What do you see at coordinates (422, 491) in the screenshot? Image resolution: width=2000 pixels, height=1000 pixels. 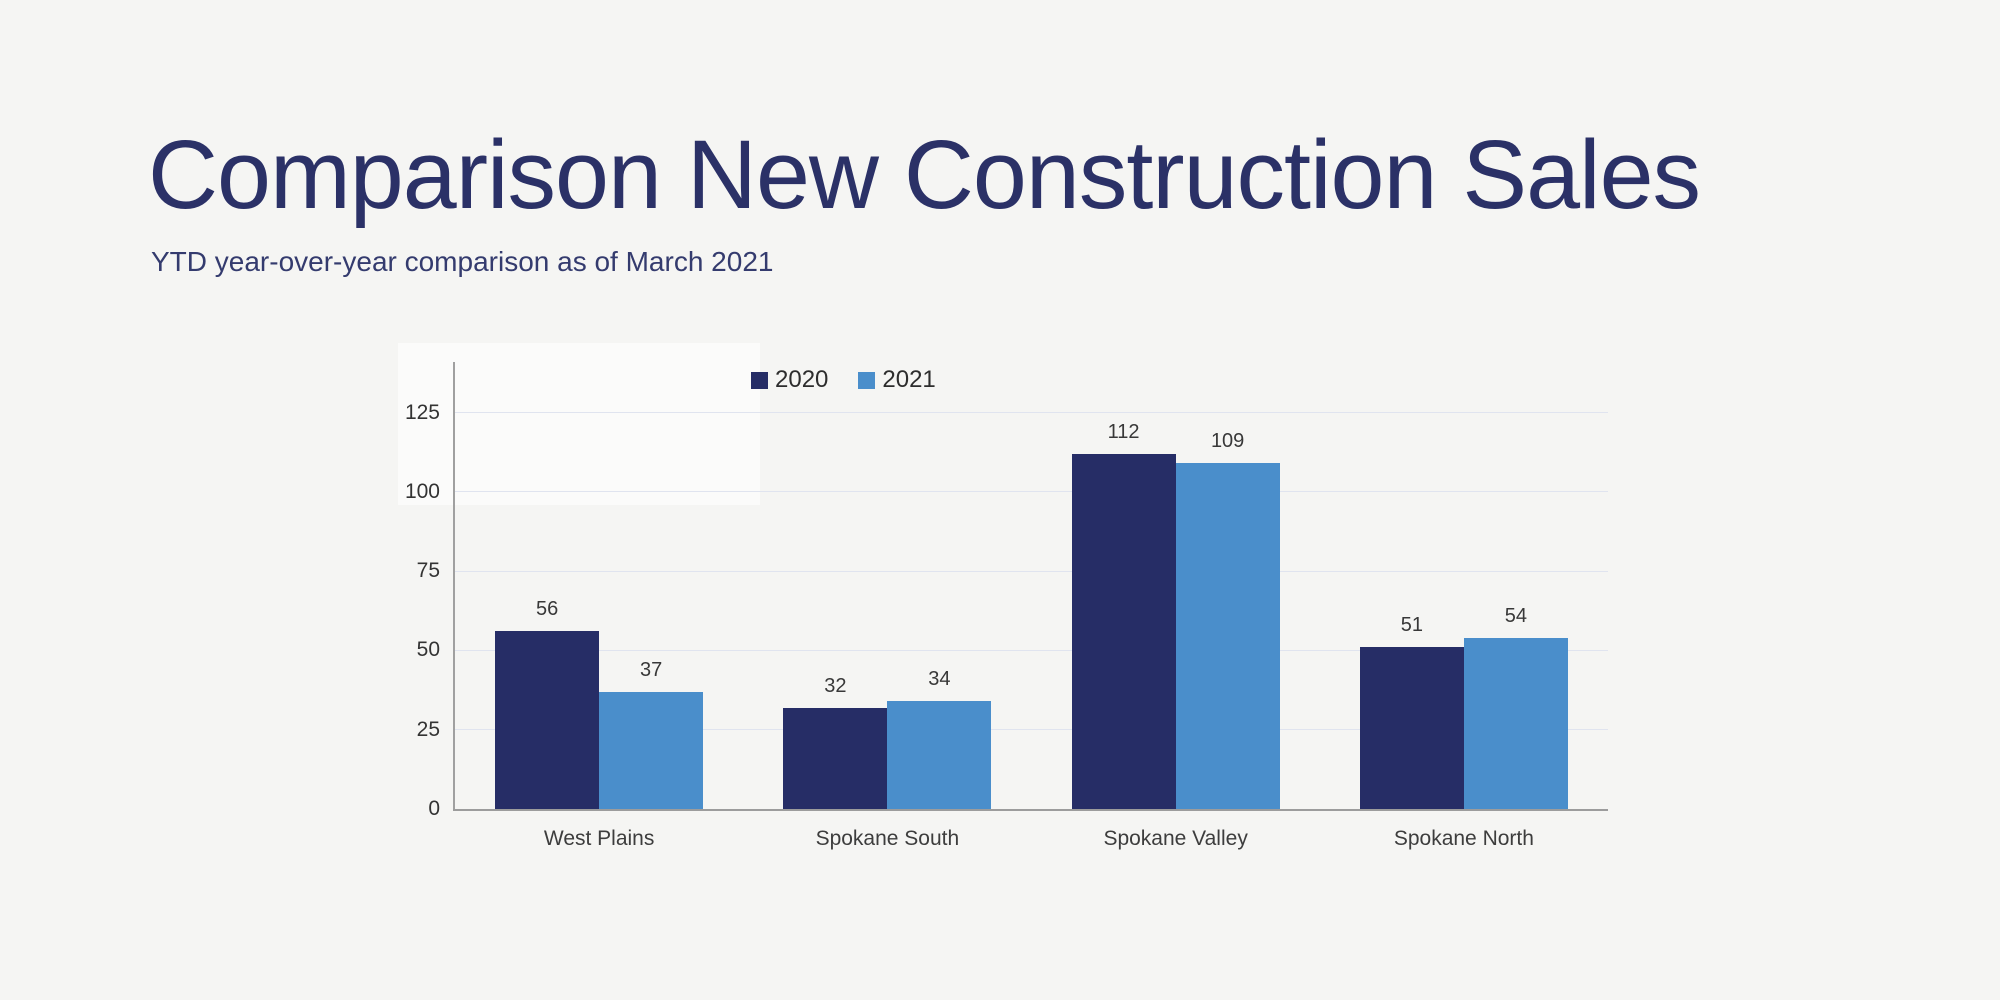 I see `y-tick-label: 100` at bounding box center [422, 491].